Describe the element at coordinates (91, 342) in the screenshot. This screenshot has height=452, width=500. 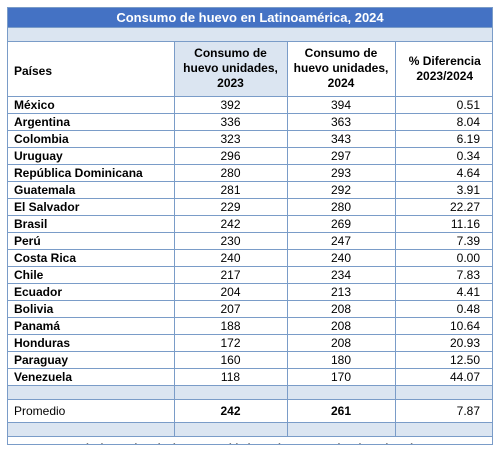
I see `country-cell: Honduras` at that location.